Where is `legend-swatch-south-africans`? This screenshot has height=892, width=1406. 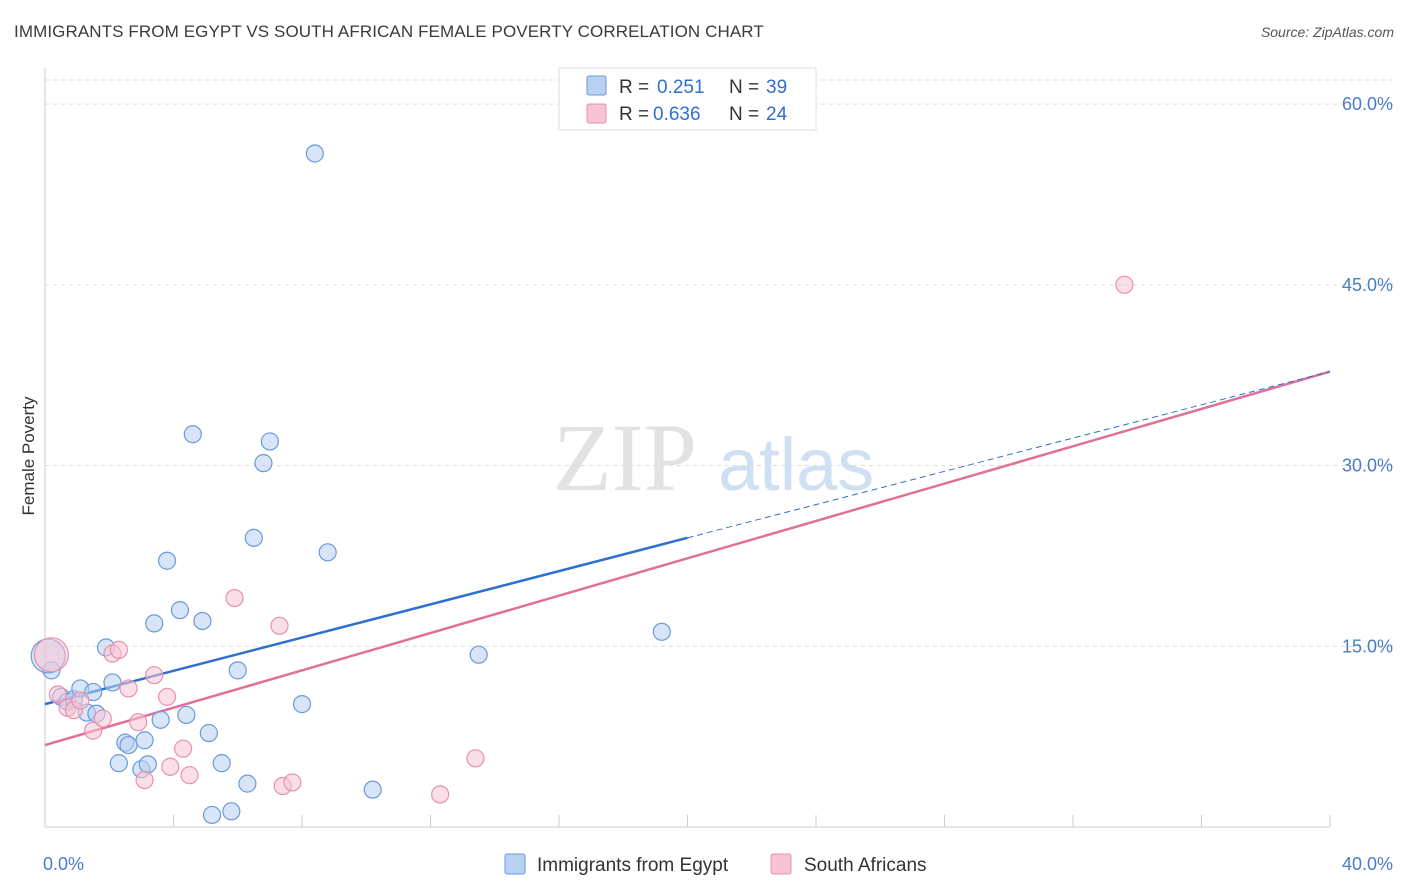 legend-swatch-south-africans is located at coordinates (596, 113).